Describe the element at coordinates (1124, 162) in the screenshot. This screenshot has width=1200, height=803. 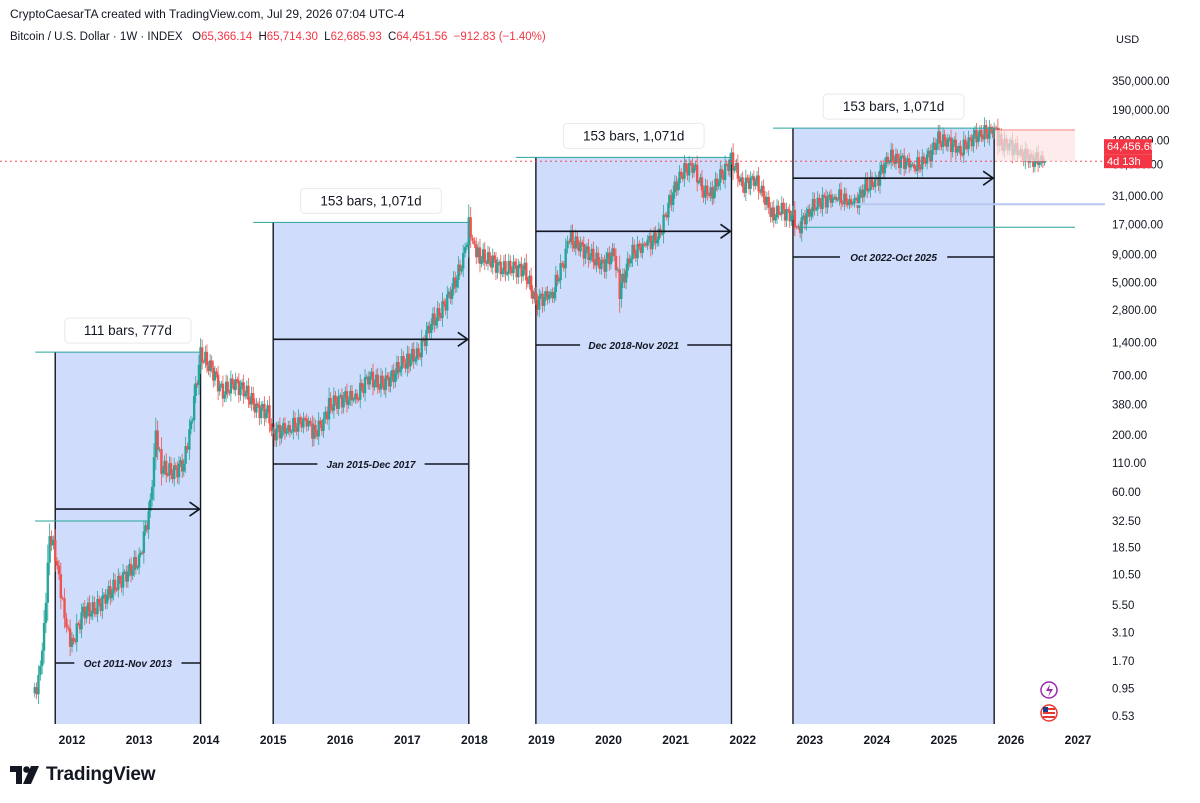
I see `countdown-tag: 4d 13h` at that location.